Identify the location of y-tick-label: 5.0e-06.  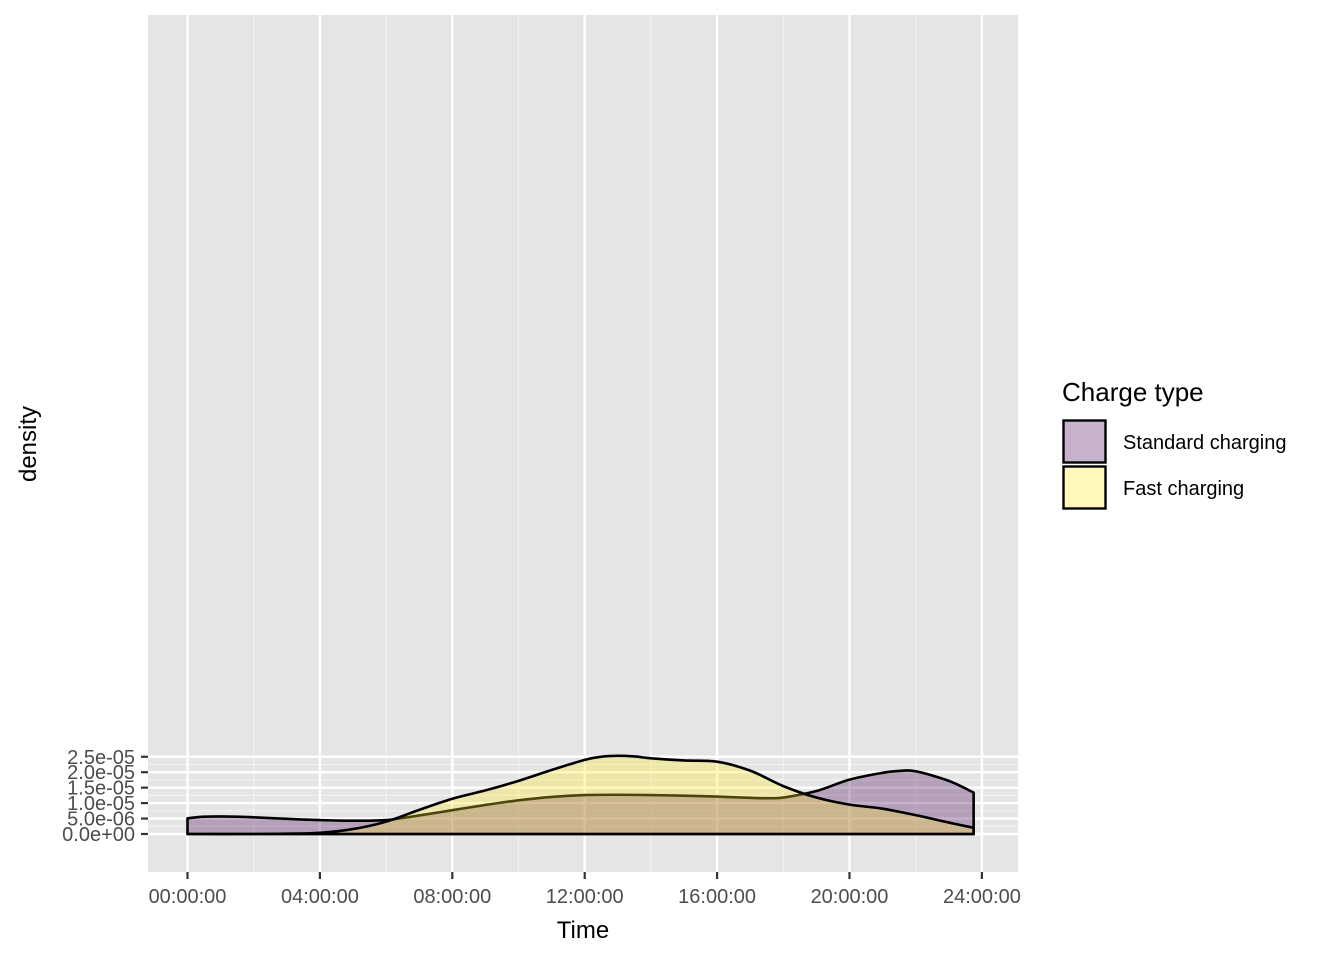
(101, 820).